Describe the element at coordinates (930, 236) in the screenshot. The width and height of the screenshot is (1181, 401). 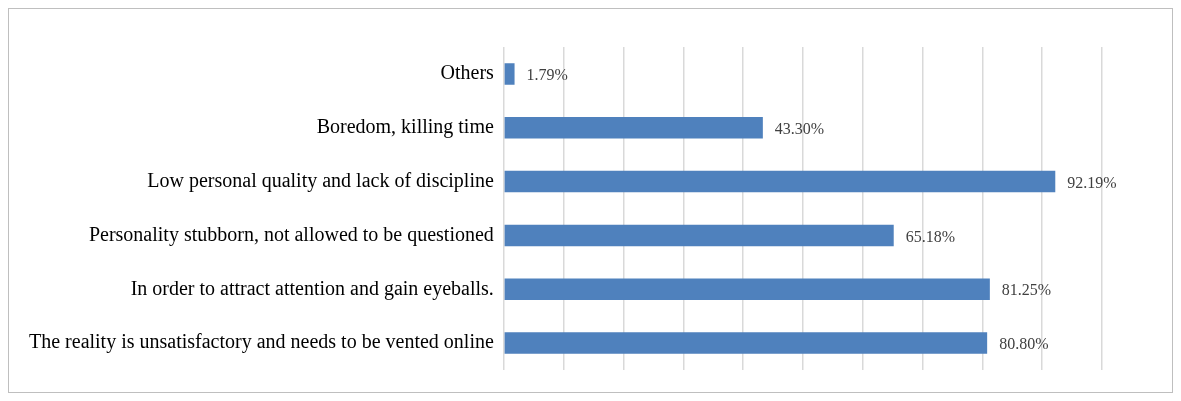
I see `data-label: 65.18%` at that location.